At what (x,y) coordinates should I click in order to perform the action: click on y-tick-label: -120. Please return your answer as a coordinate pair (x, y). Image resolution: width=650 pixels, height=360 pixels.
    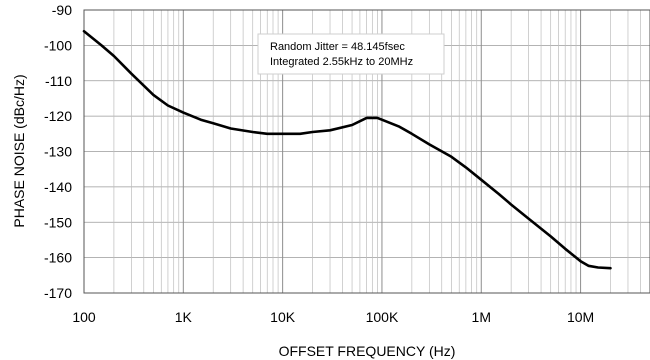
    Looking at the image, I should click on (58, 116).